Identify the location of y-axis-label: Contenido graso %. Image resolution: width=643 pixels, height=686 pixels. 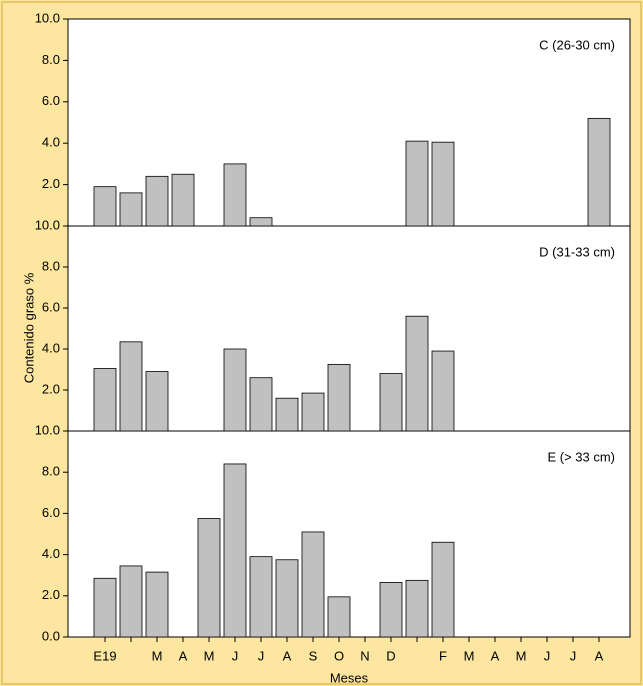
(28, 327).